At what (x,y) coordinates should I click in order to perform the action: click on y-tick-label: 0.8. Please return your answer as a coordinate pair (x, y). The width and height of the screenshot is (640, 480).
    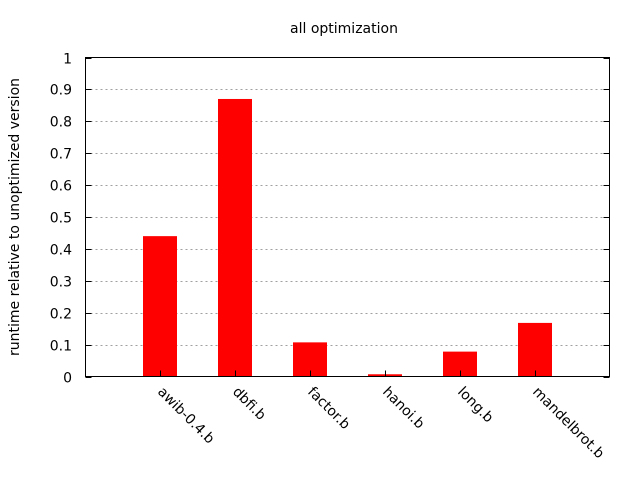
    Looking at the image, I should click on (61, 123).